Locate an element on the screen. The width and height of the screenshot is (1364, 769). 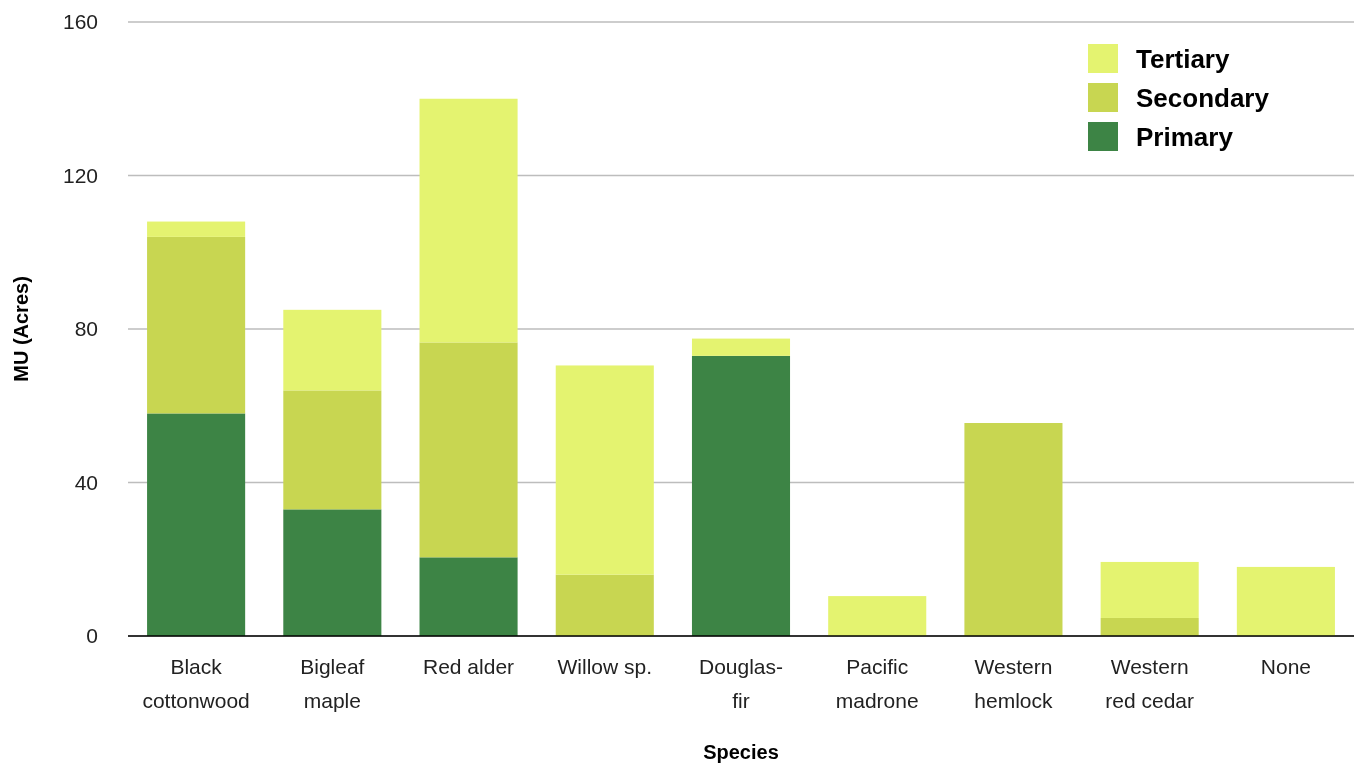
y-tick-label: 80 is located at coordinates (86, 329).